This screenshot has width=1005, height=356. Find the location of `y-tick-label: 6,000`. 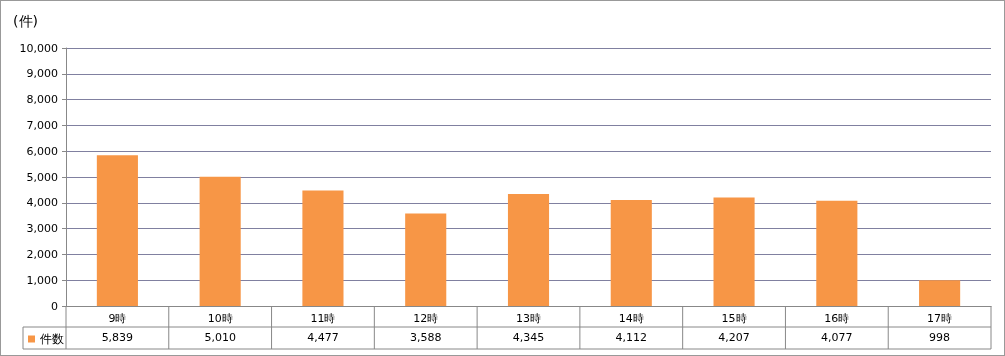

y-tick-label: 6,000 is located at coordinates (42, 151).